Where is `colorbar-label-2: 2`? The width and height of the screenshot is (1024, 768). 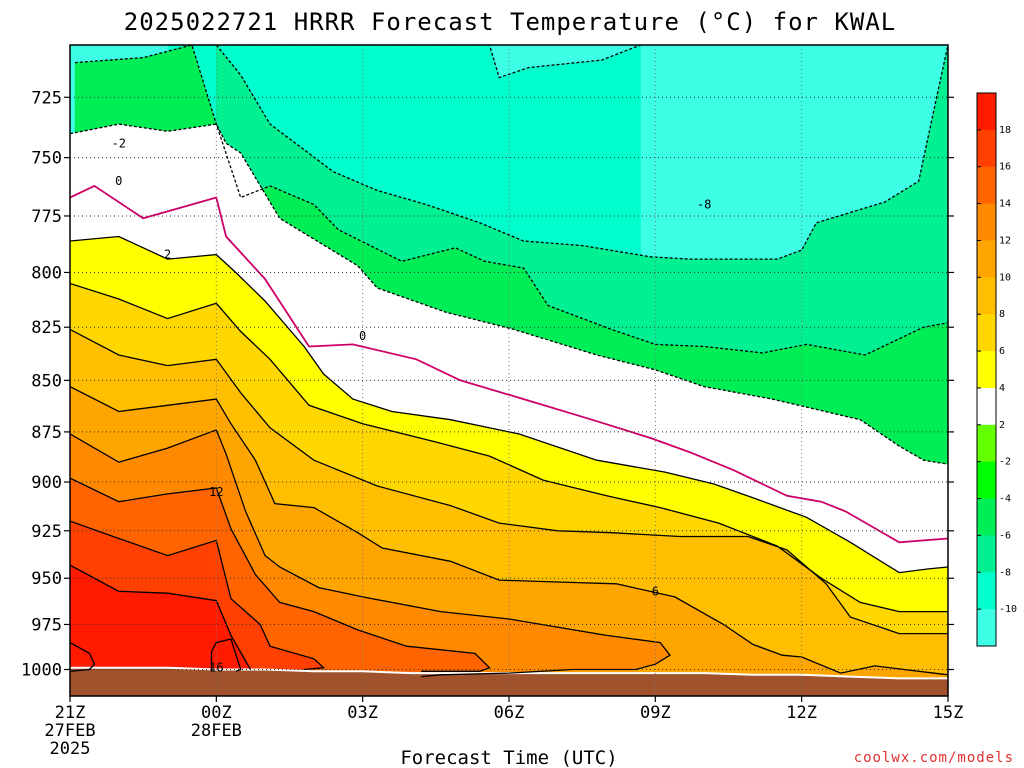 colorbar-label-2: 2 is located at coordinates (1002, 425).